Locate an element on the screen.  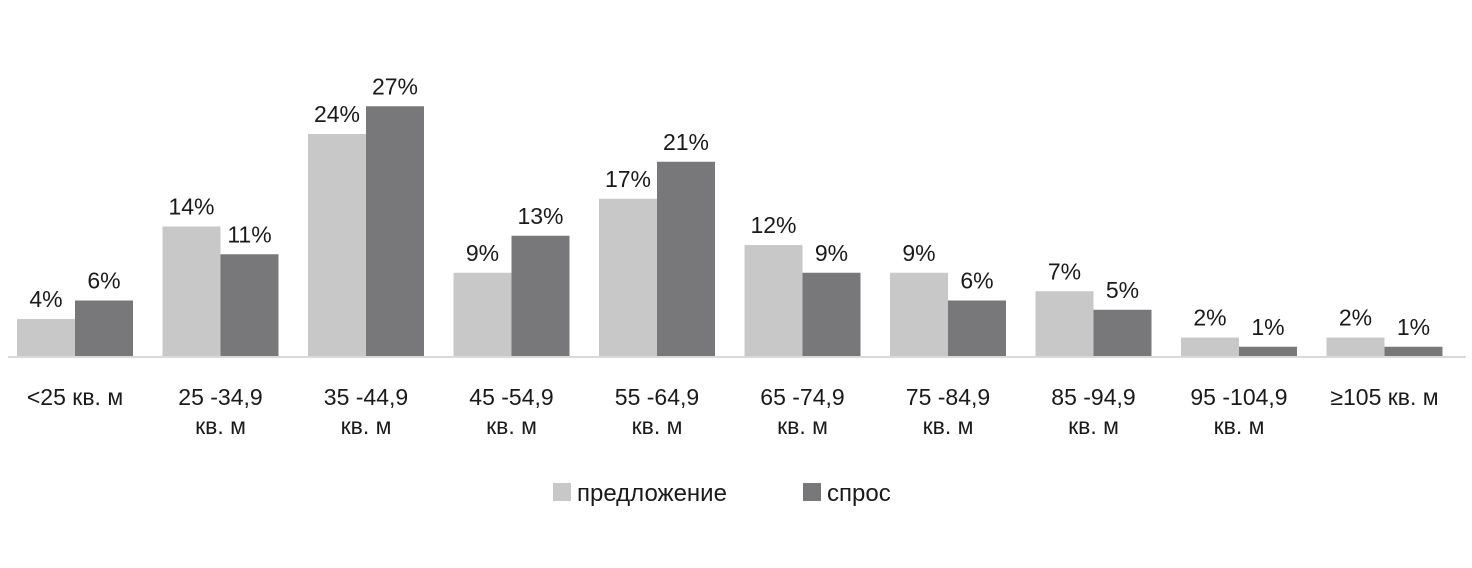
data-label: 11% is located at coordinates (249, 234).